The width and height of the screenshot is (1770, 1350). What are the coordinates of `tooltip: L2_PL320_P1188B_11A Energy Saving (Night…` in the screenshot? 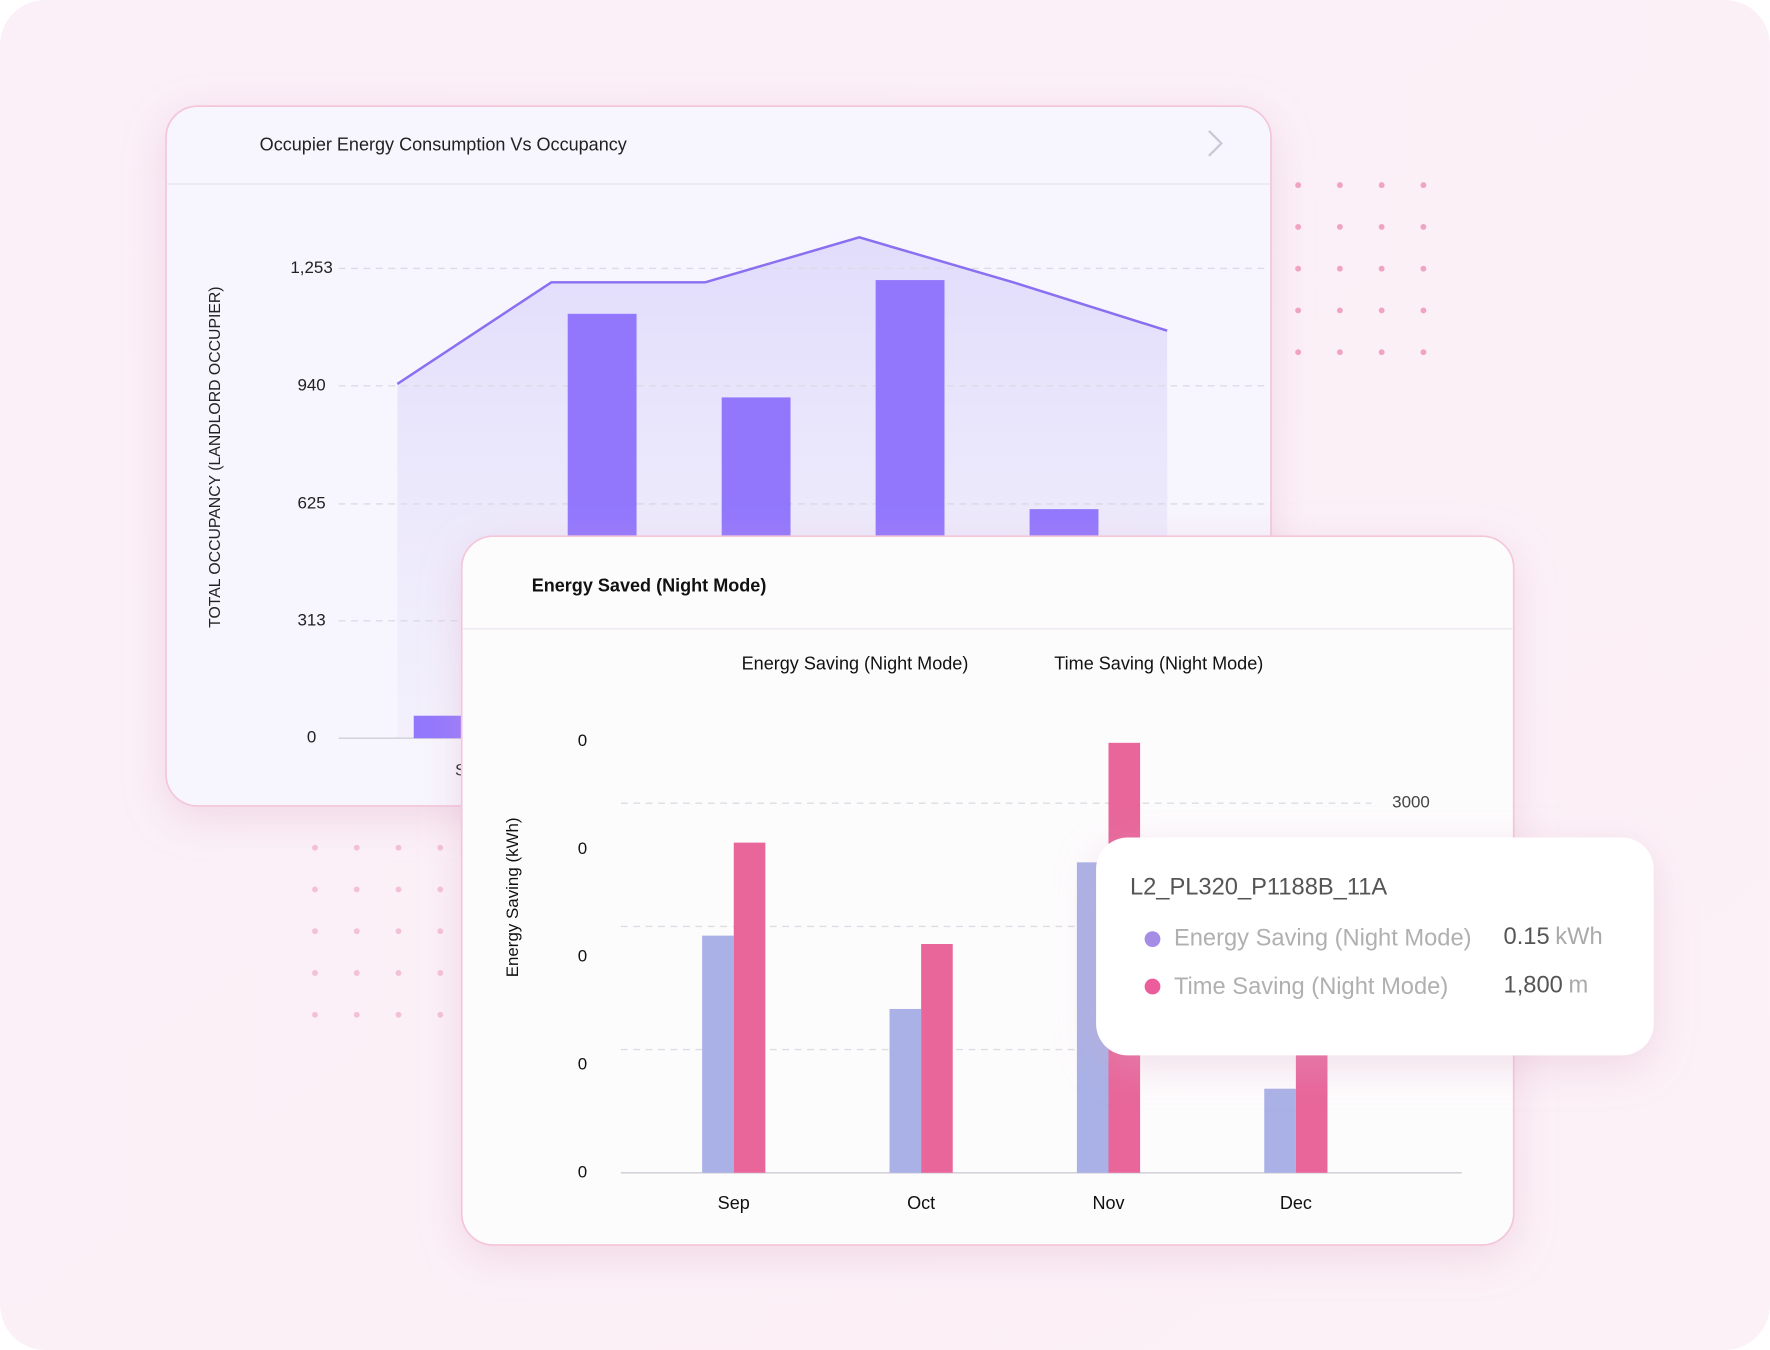 It's located at (1375, 946).